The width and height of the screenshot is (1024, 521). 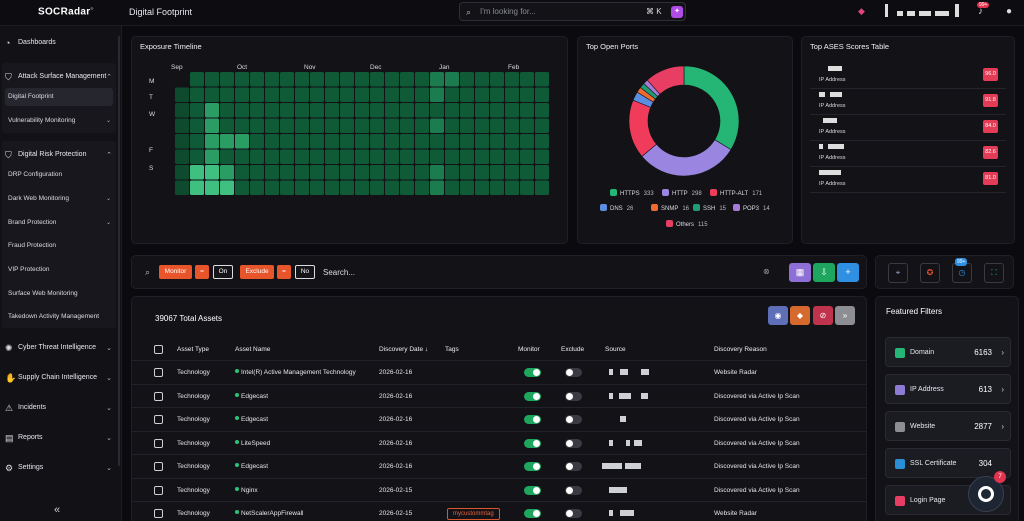 What do you see at coordinates (962, 270) in the screenshot?
I see `history-icon: ◷ 99+` at bounding box center [962, 270].